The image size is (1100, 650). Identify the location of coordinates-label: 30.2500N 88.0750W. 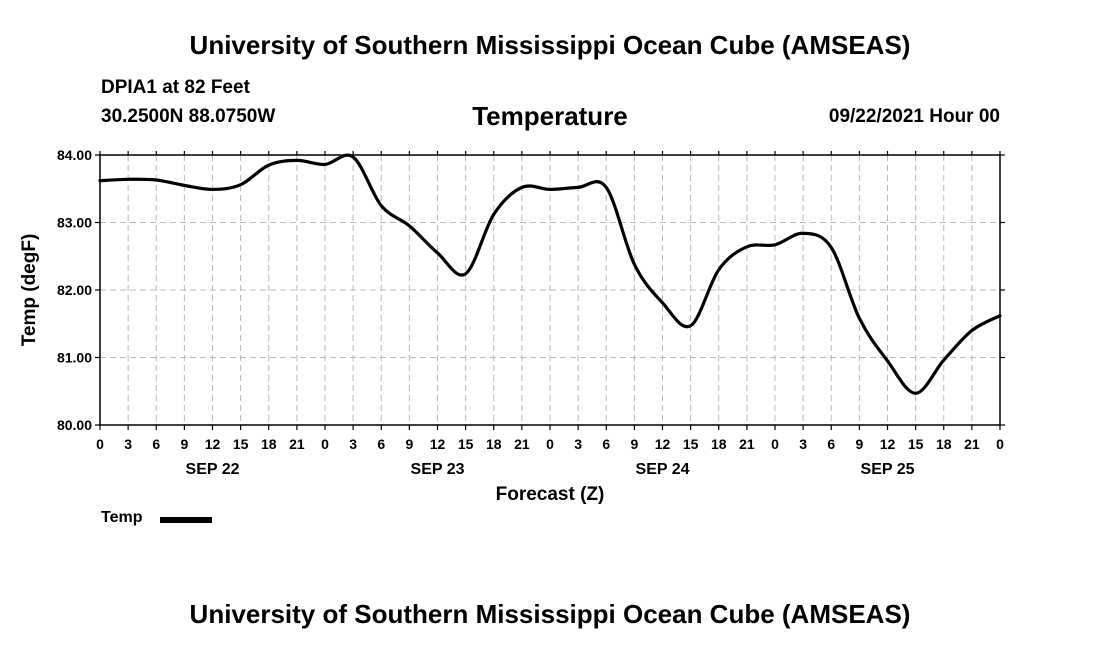
(188, 116).